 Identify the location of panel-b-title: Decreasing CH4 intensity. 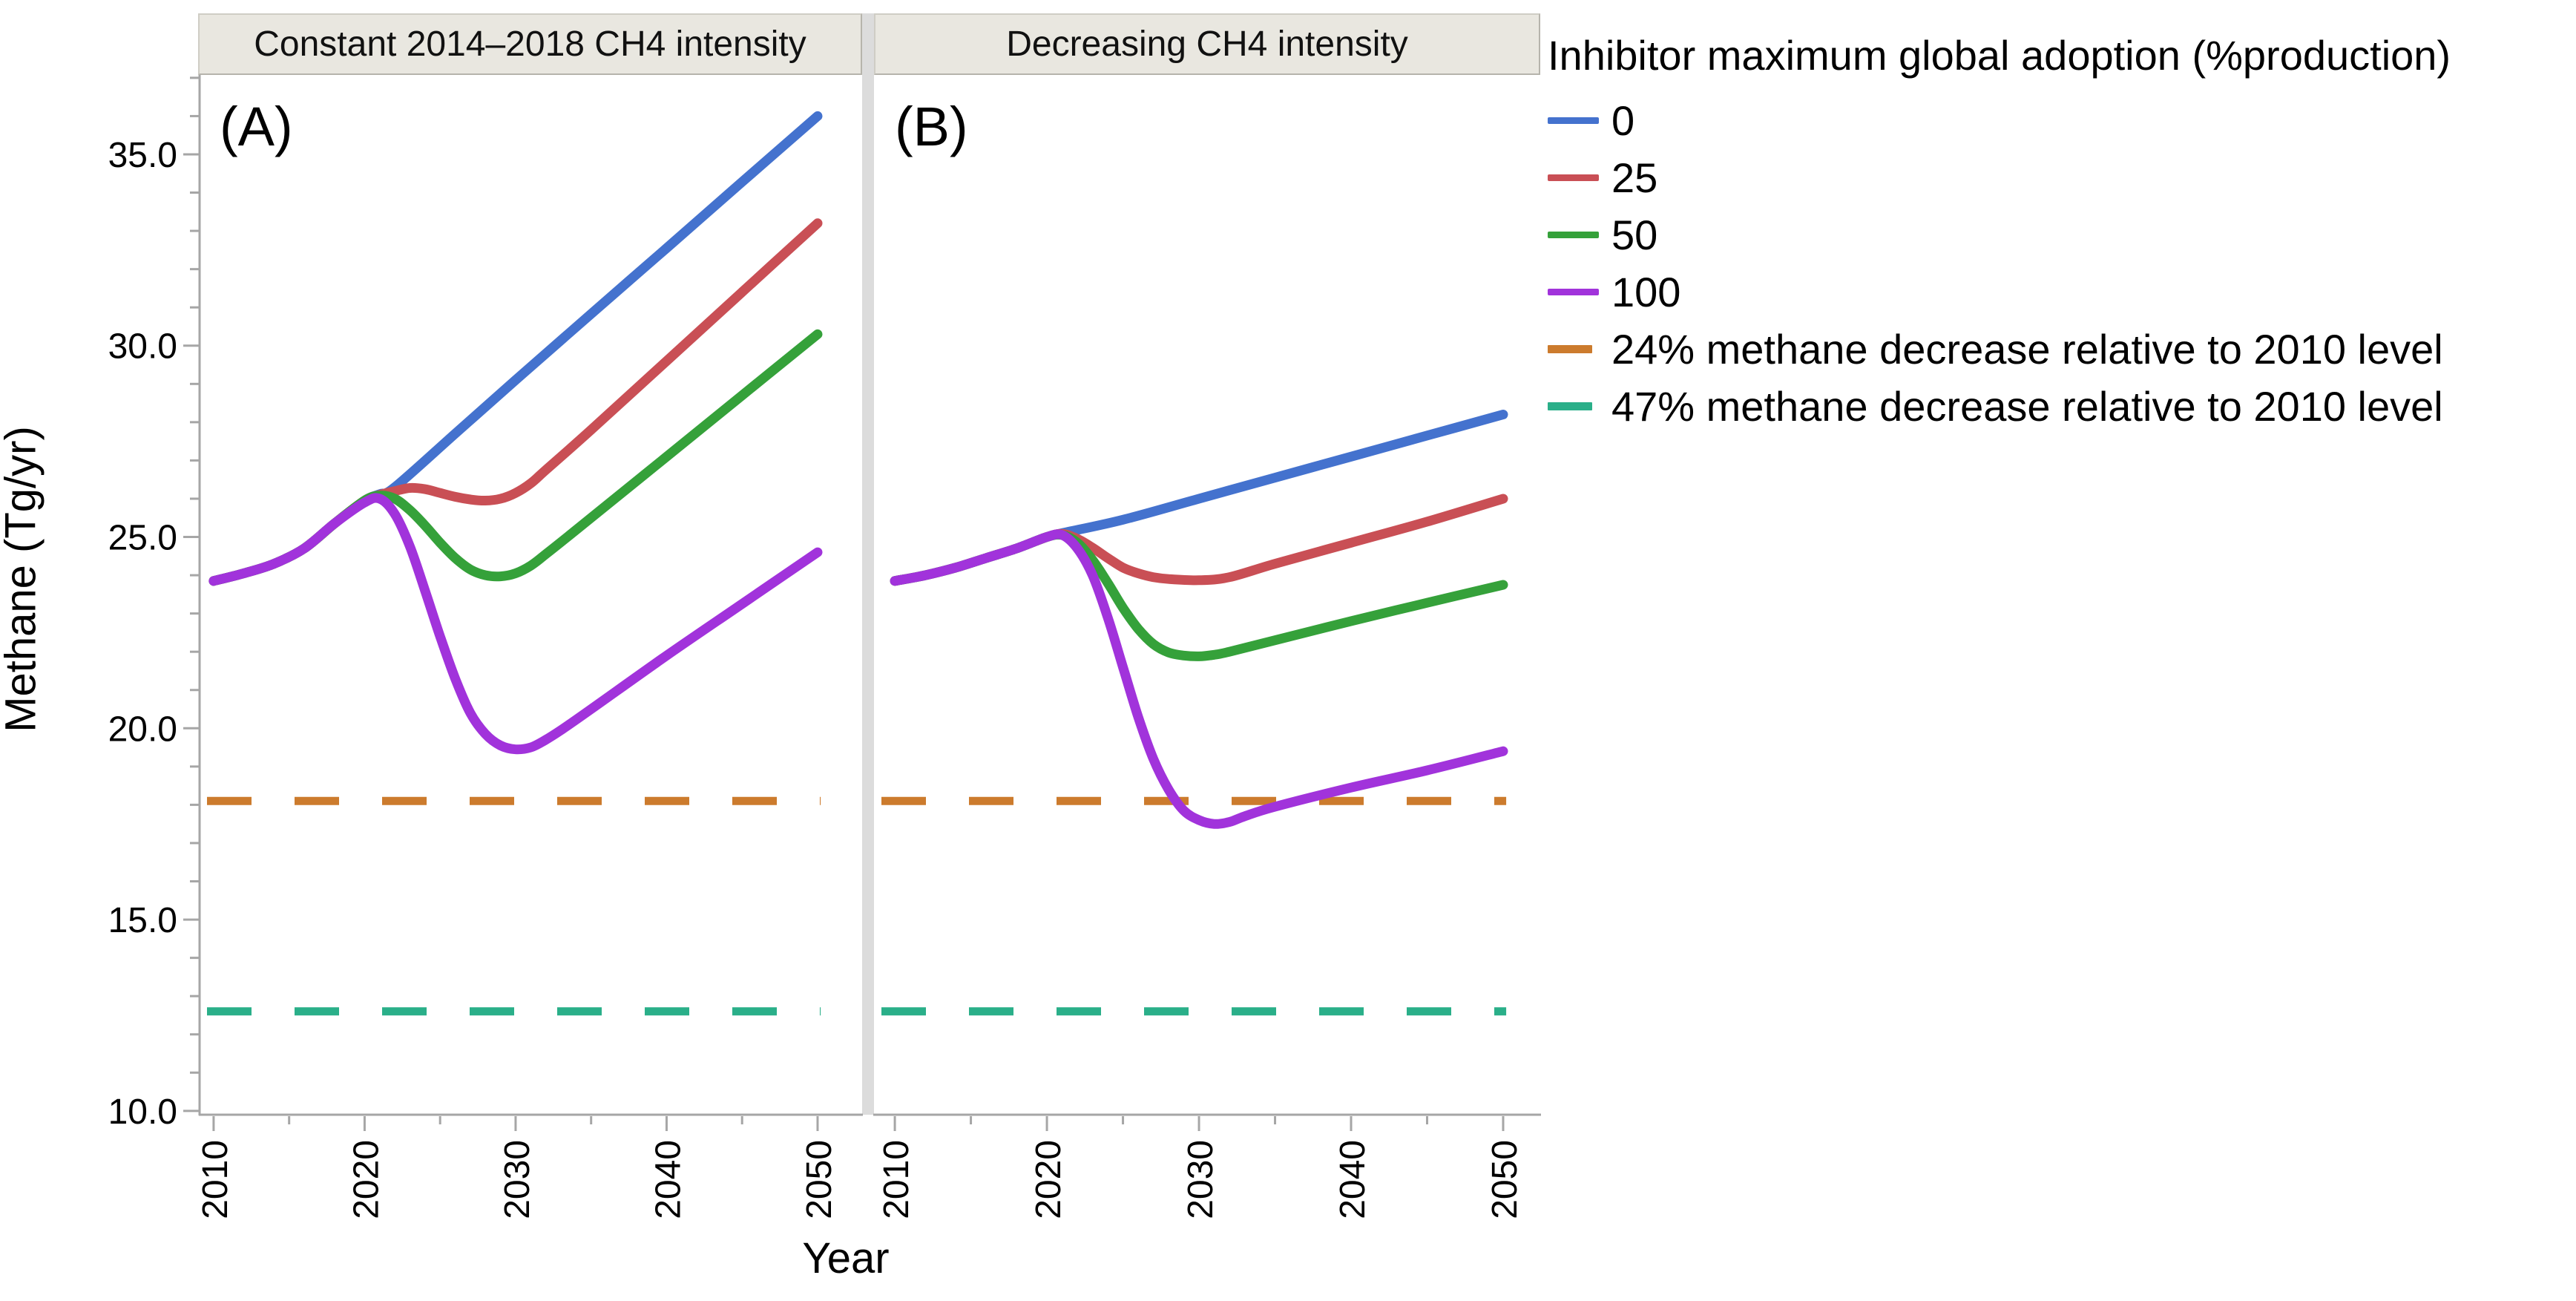
(1207, 44).